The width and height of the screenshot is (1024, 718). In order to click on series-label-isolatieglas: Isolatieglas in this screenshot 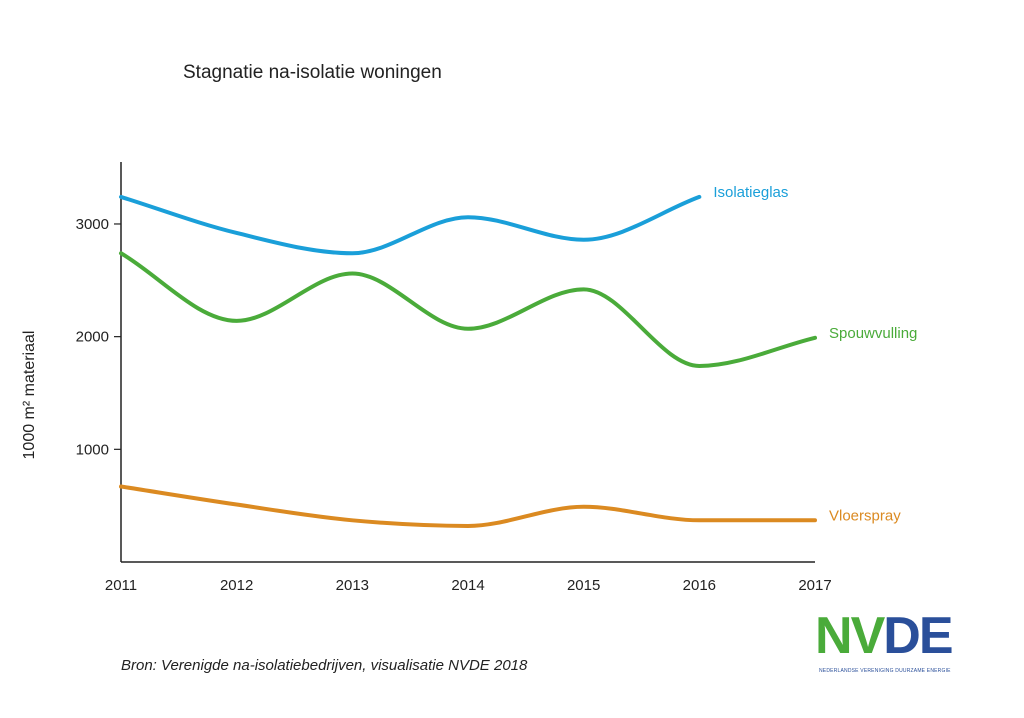, I will do `click(750, 192)`.